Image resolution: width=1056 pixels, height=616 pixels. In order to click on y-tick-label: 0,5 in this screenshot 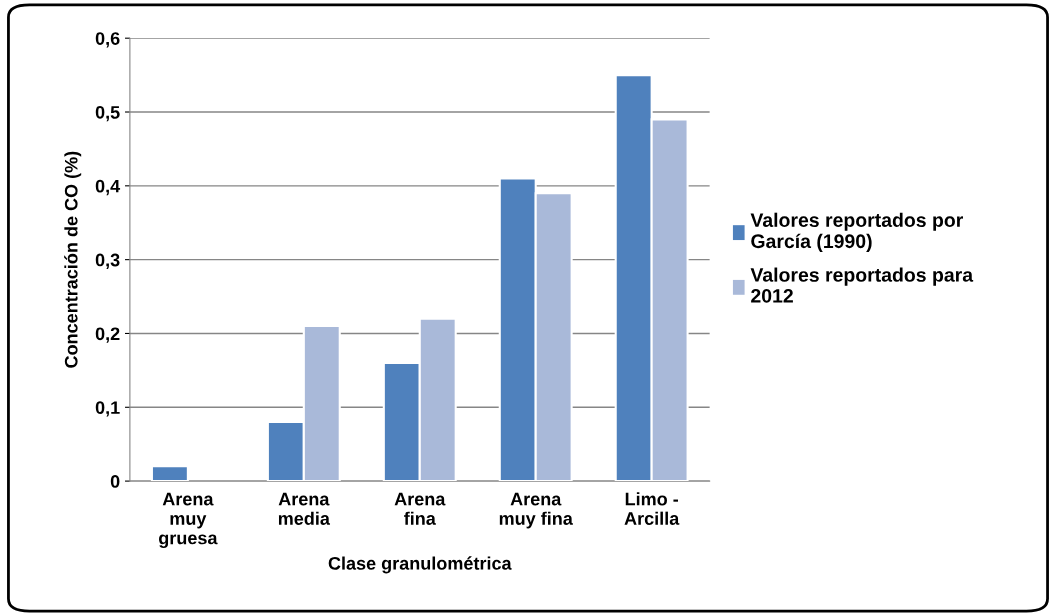, I will do `click(107, 113)`.